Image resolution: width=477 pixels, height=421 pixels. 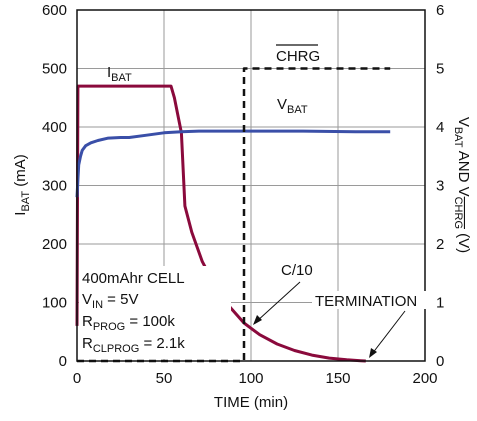 I want to click on x-tick-labels: 0 50 100 150 200, so click(x=255, y=378).